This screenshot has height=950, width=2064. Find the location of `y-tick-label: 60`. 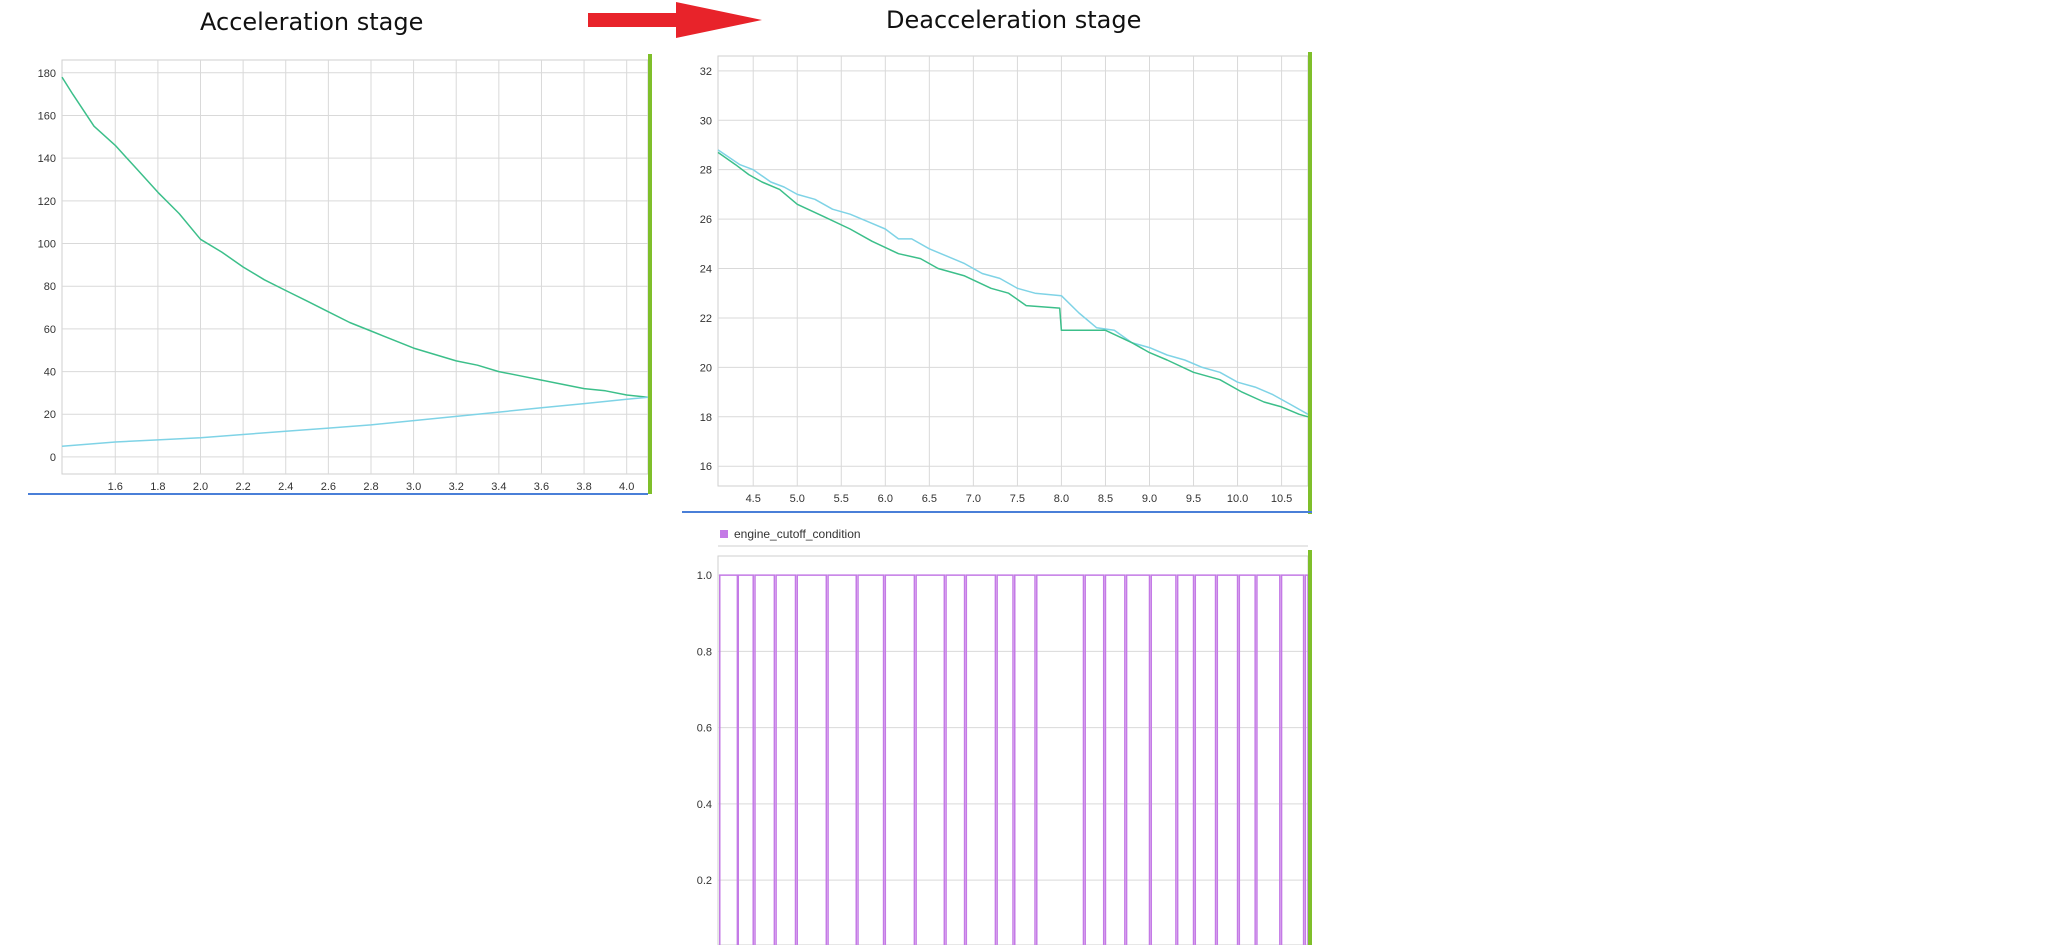

y-tick-label: 60 is located at coordinates (50, 330).